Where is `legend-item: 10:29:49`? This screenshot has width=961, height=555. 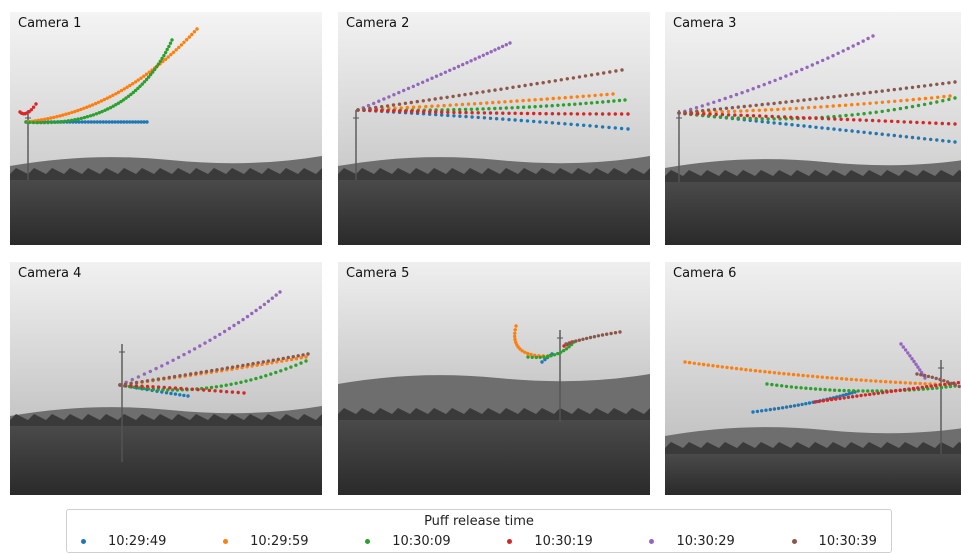
legend-item: 10:29:49 is located at coordinates (123, 541).